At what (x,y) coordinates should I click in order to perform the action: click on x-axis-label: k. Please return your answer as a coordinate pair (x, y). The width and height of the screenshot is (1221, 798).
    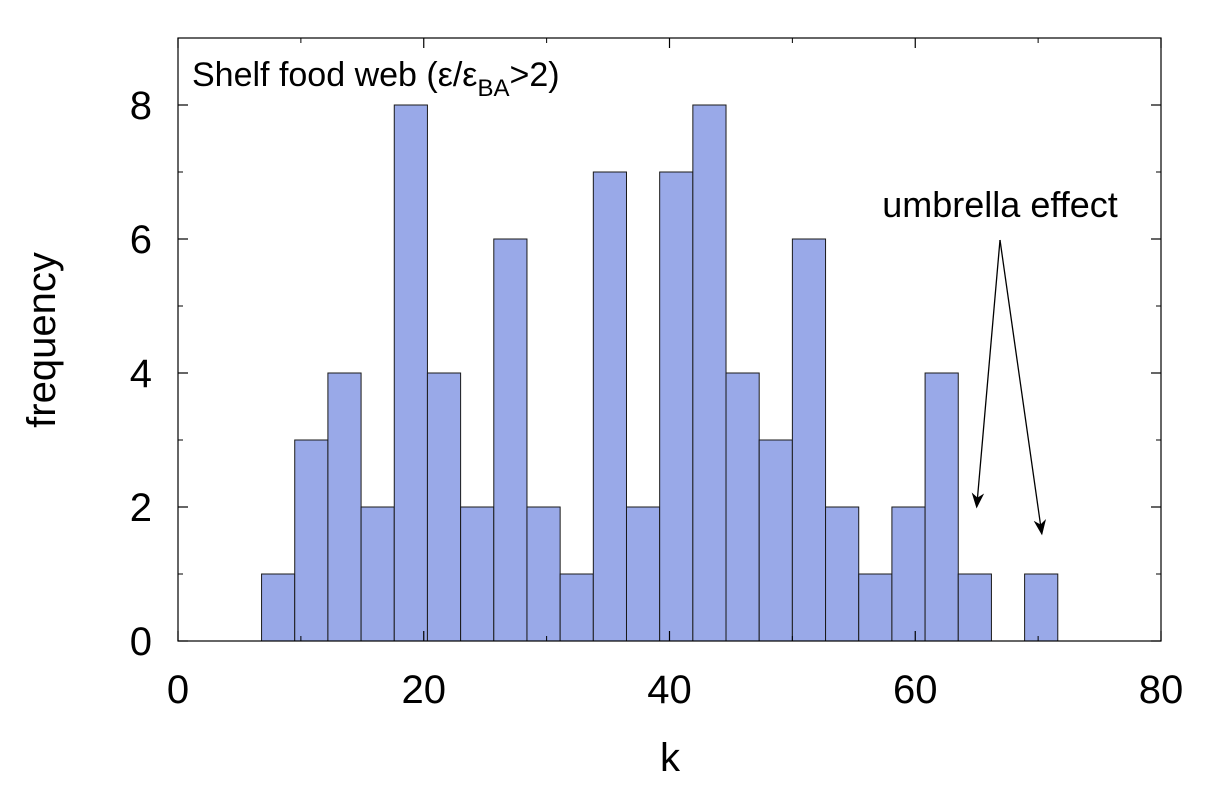
    Looking at the image, I should click on (670, 758).